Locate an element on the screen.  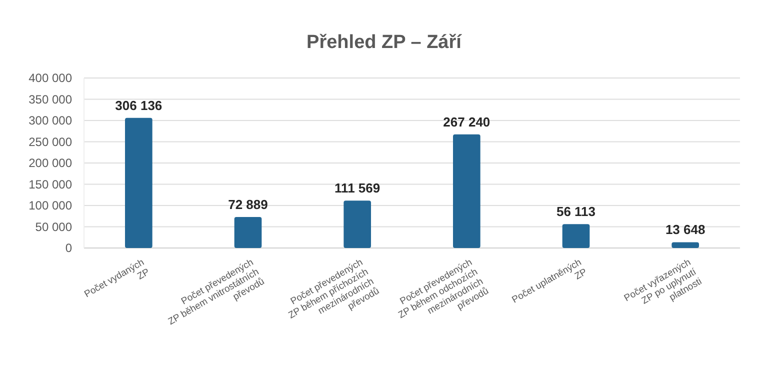
y-tick-label: 100 000 is located at coordinates (50, 205).